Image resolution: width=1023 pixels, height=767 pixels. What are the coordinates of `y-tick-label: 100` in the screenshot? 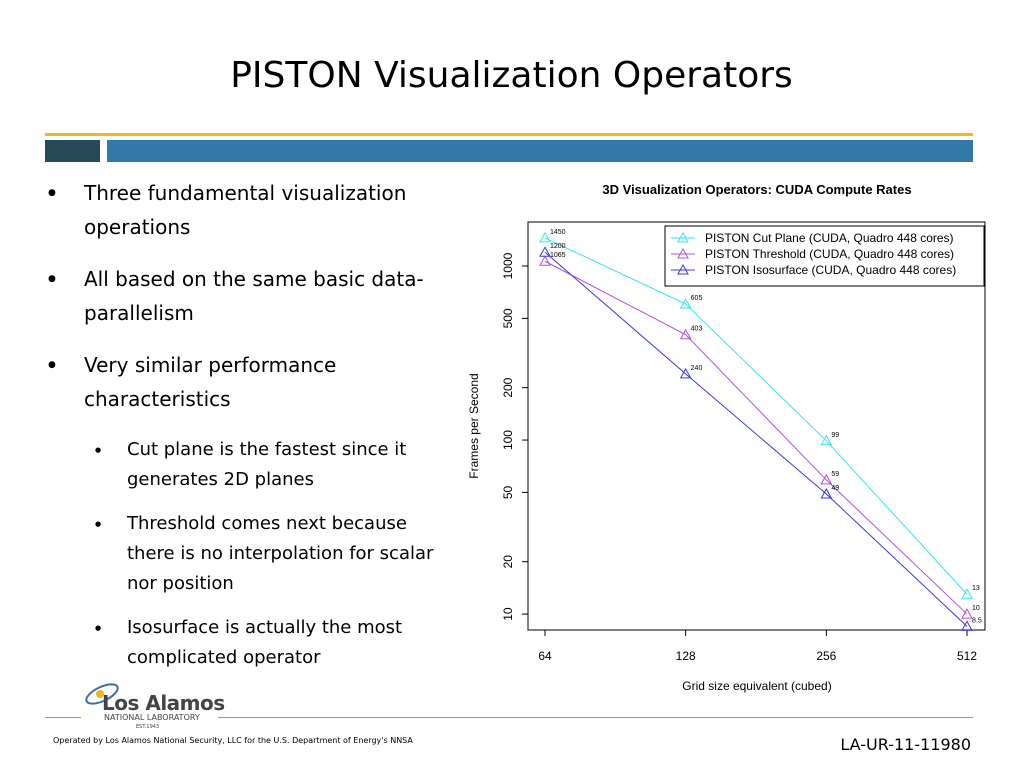 It's located at (508, 440).